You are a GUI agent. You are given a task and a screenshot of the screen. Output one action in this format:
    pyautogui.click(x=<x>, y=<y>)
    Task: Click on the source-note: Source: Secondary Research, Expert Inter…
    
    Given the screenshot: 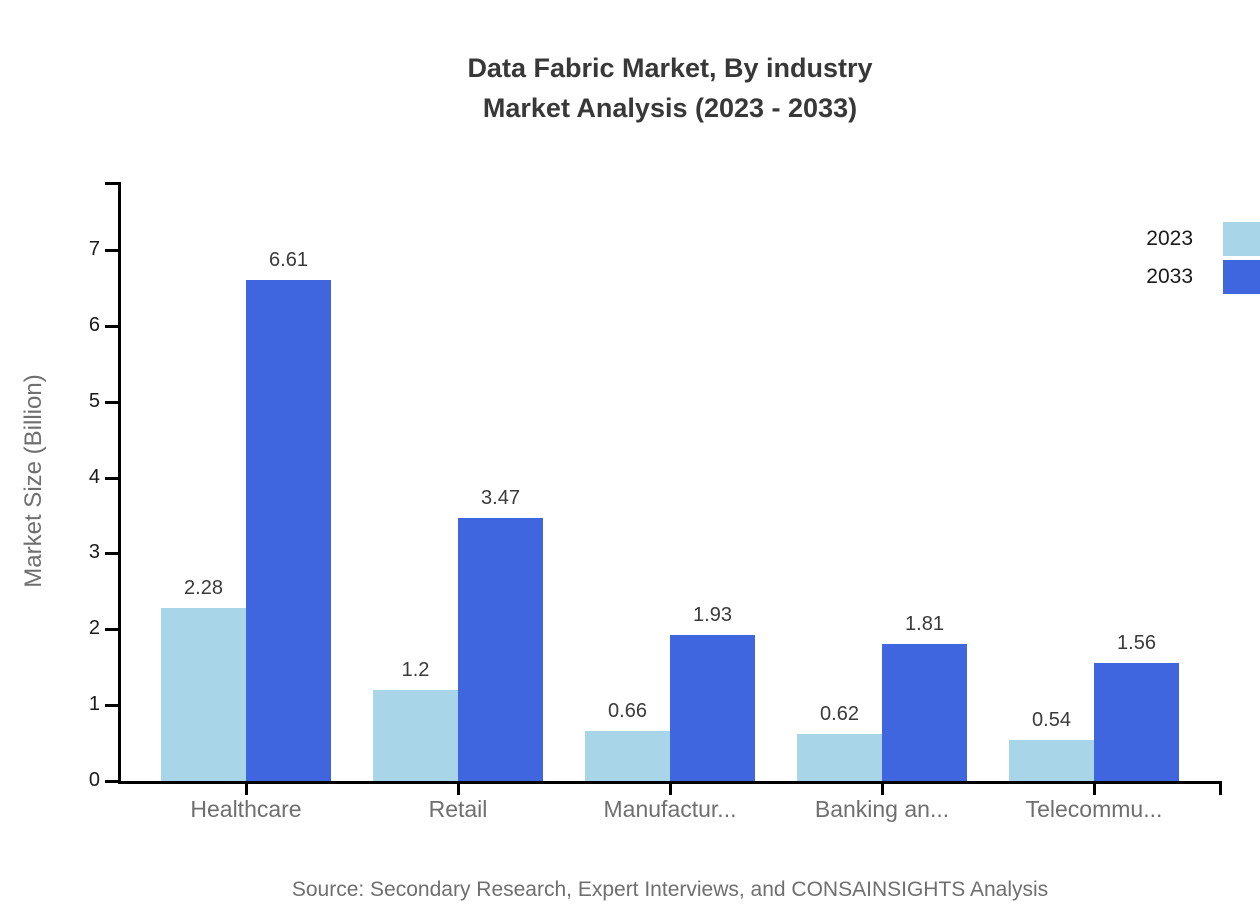 What is the action you would take?
    pyautogui.click(x=670, y=889)
    